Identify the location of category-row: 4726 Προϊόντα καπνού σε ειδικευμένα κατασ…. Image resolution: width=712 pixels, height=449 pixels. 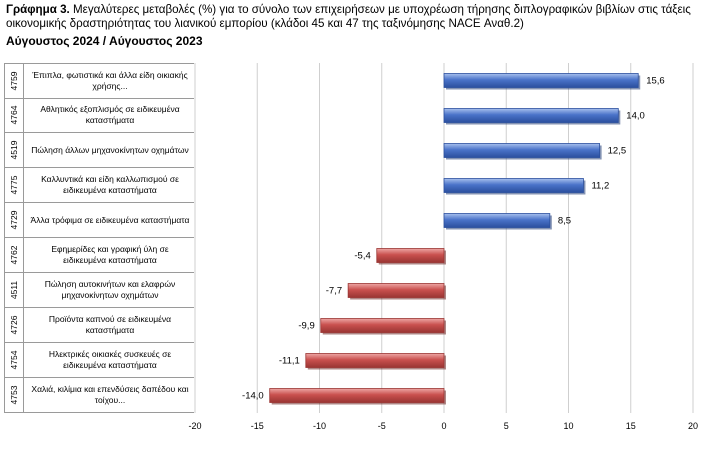
(99, 325).